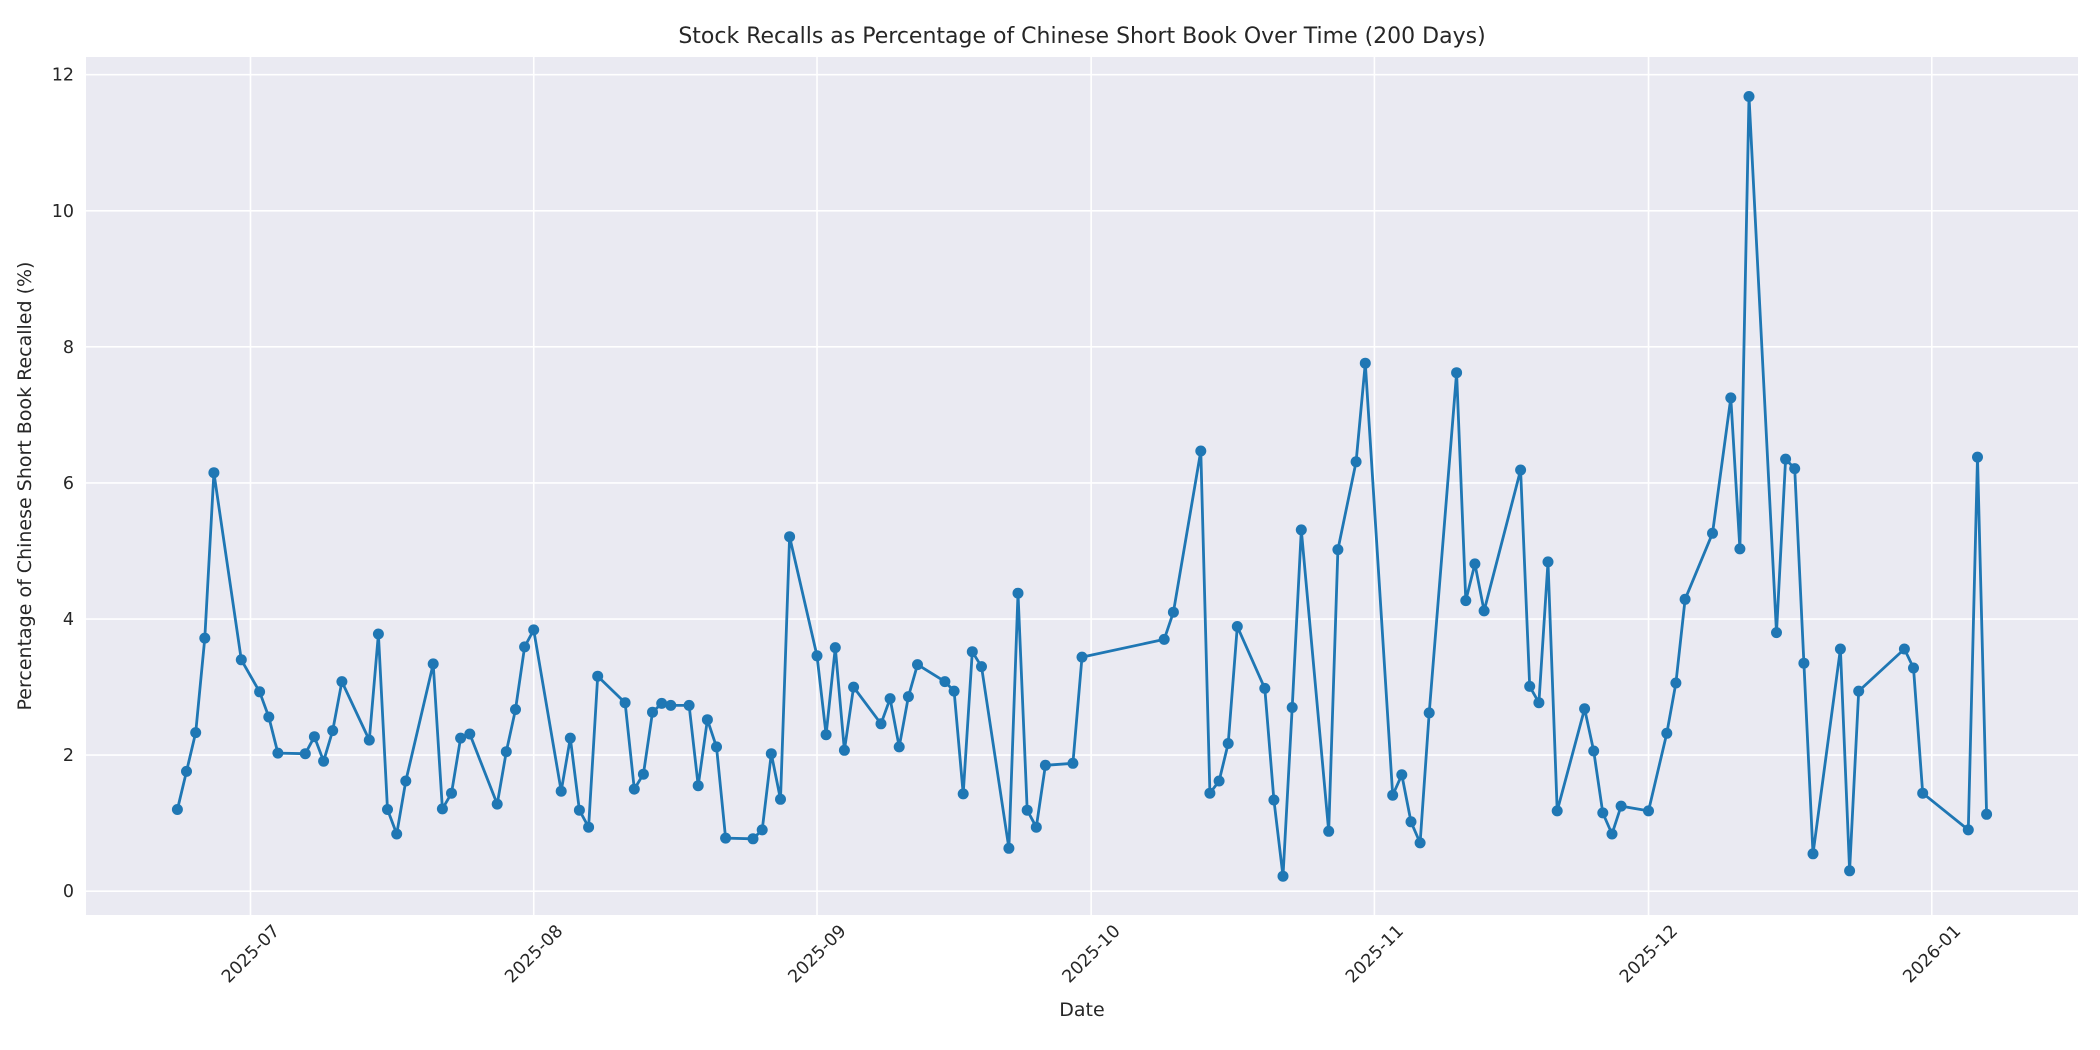  Describe the element at coordinates (534, 954) in the screenshot. I see `x-tick-label: 2025-08` at that location.